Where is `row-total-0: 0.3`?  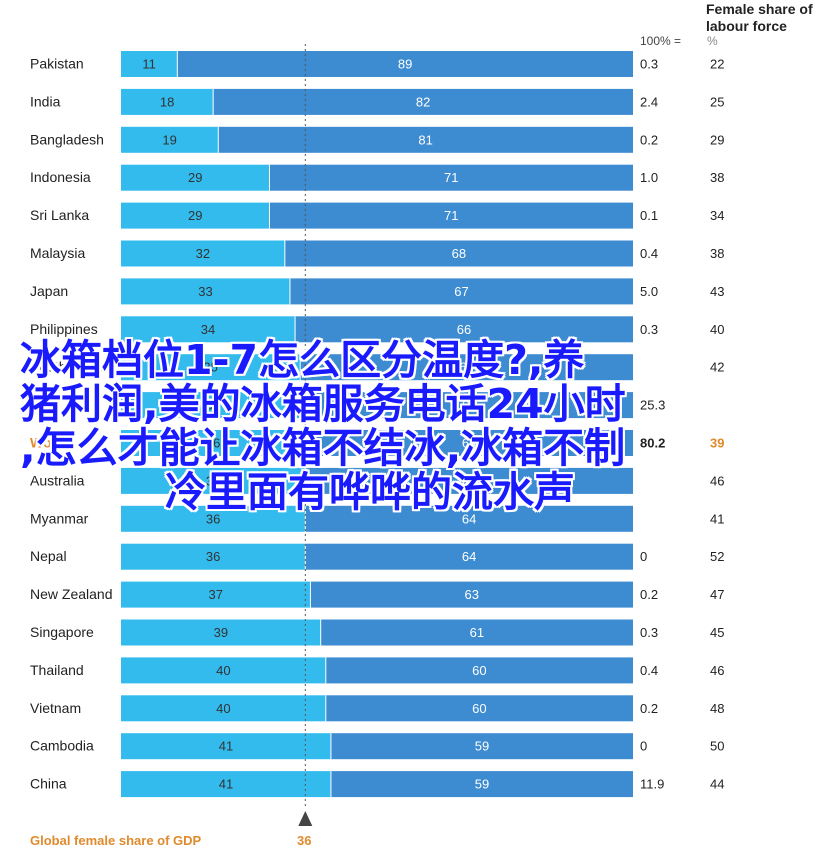 row-total-0: 0.3 is located at coordinates (649, 64).